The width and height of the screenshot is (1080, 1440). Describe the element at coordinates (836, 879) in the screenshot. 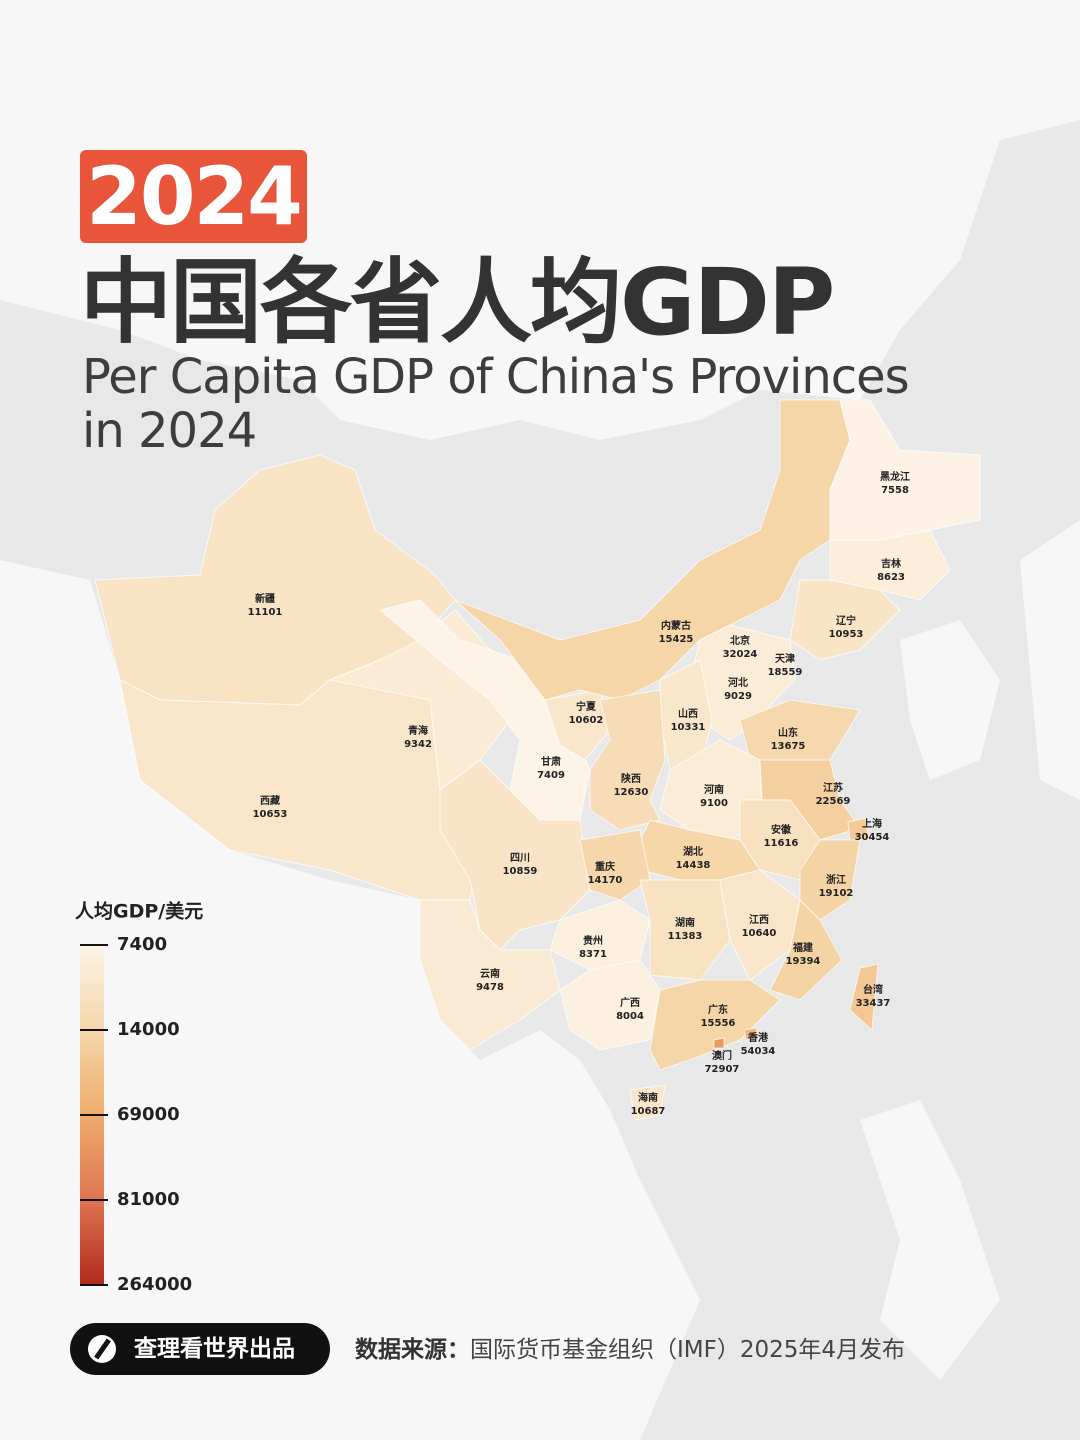

I see `region-name: 浙江` at that location.